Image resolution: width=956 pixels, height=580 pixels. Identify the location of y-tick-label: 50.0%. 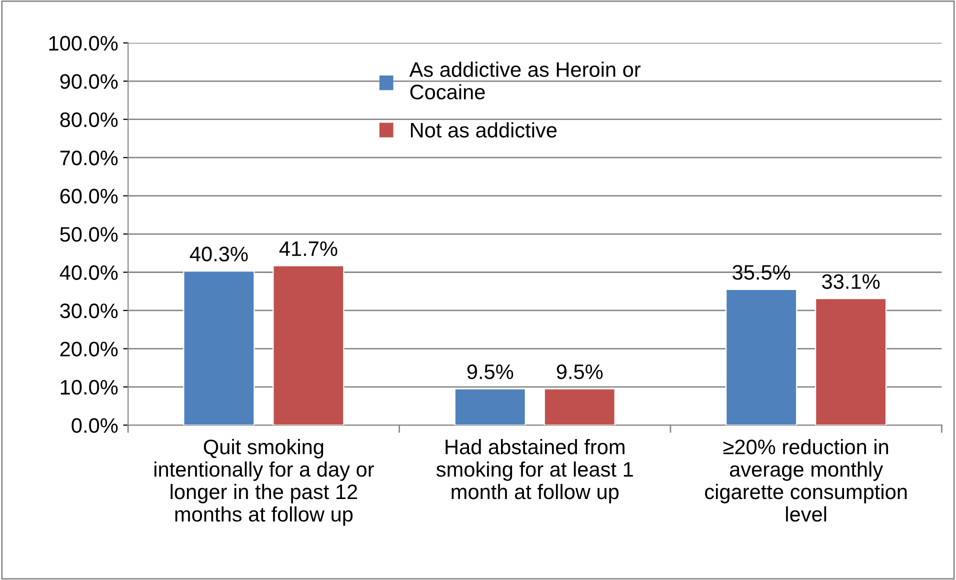
(89, 234).